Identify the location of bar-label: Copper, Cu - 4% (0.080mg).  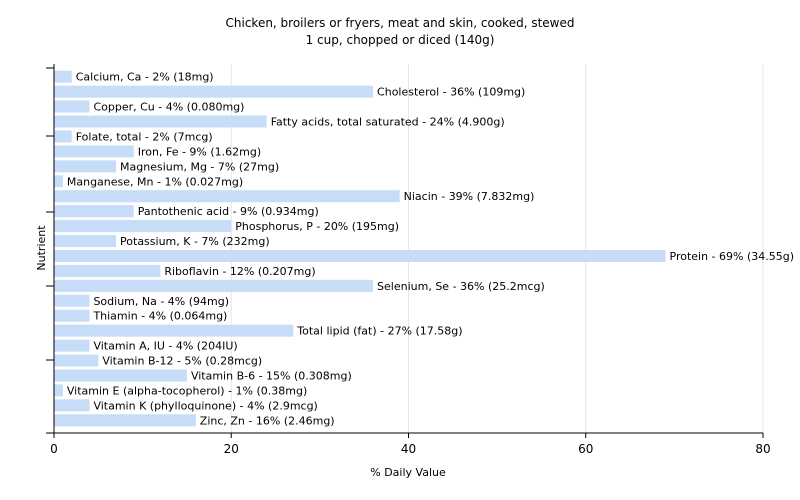
(168, 107).